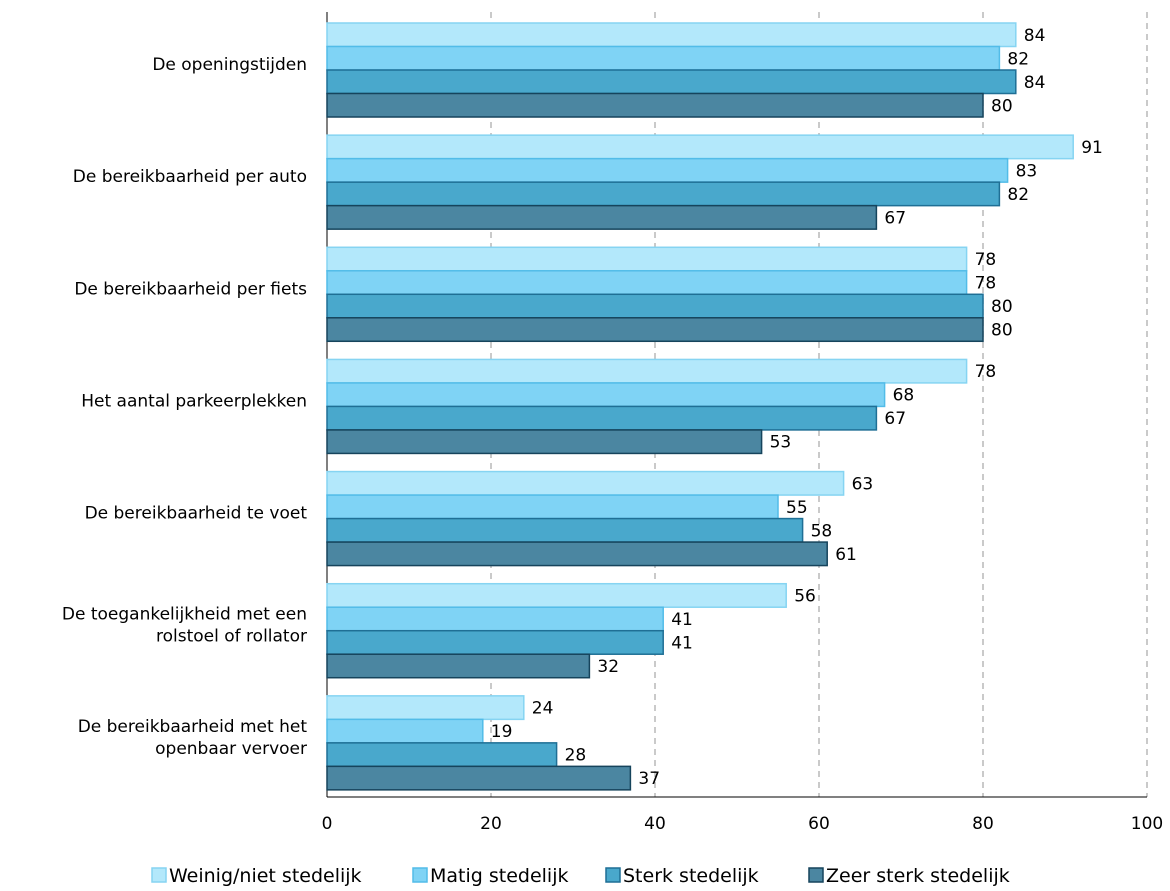  Describe the element at coordinates (184, 615) in the screenshot. I see `category-label: De toegankelijkheid met een` at that location.